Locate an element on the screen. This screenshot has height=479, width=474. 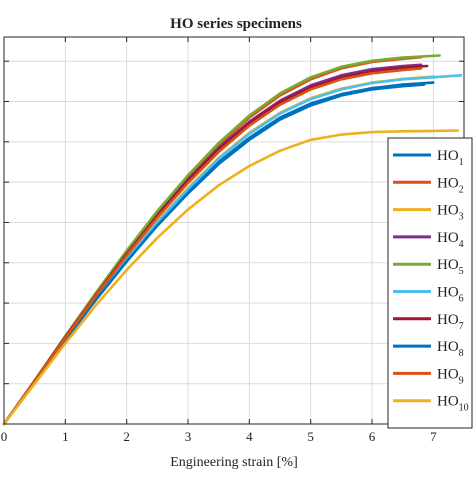
legend-label-ho7: HO7 is located at coordinates (450, 322).